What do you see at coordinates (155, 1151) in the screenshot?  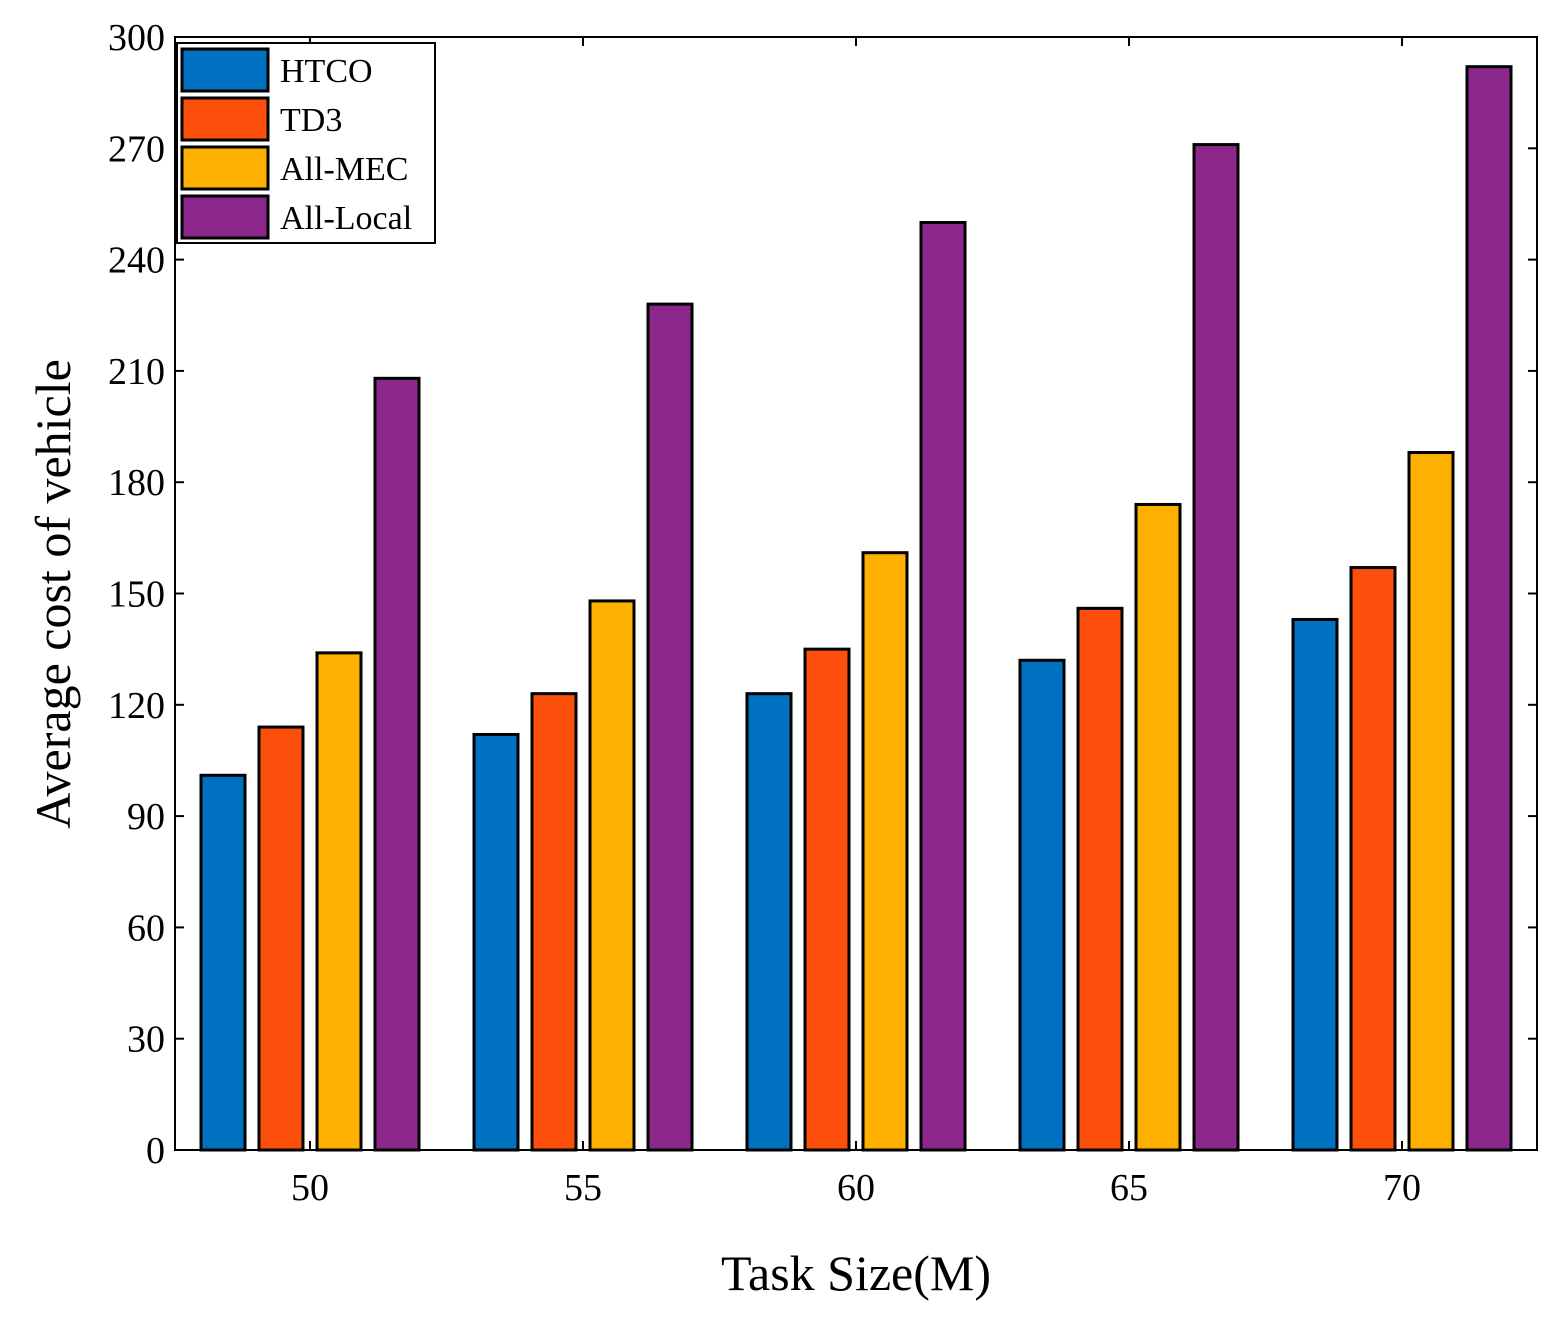 I see `y-tick-label: 0` at bounding box center [155, 1151].